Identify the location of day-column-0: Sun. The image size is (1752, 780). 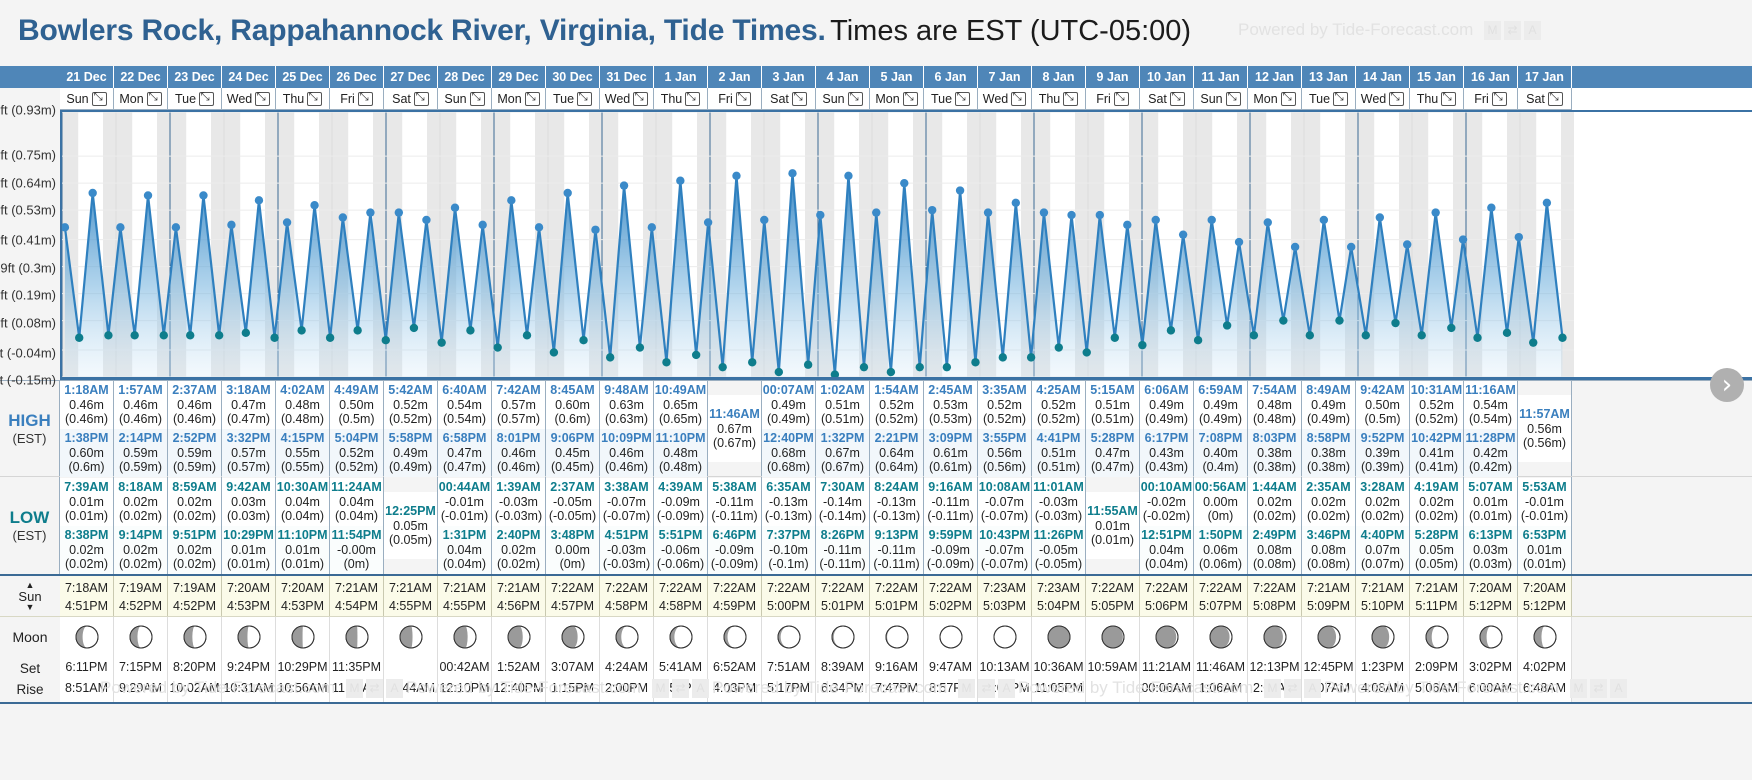
(87, 99).